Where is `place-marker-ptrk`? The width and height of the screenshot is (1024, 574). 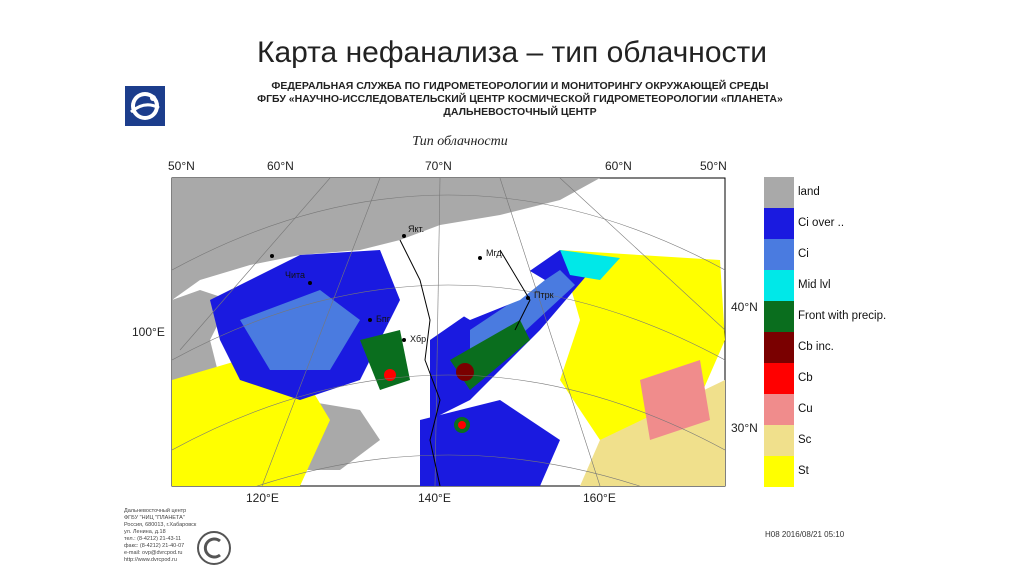
place-marker-ptrk is located at coordinates (528, 298).